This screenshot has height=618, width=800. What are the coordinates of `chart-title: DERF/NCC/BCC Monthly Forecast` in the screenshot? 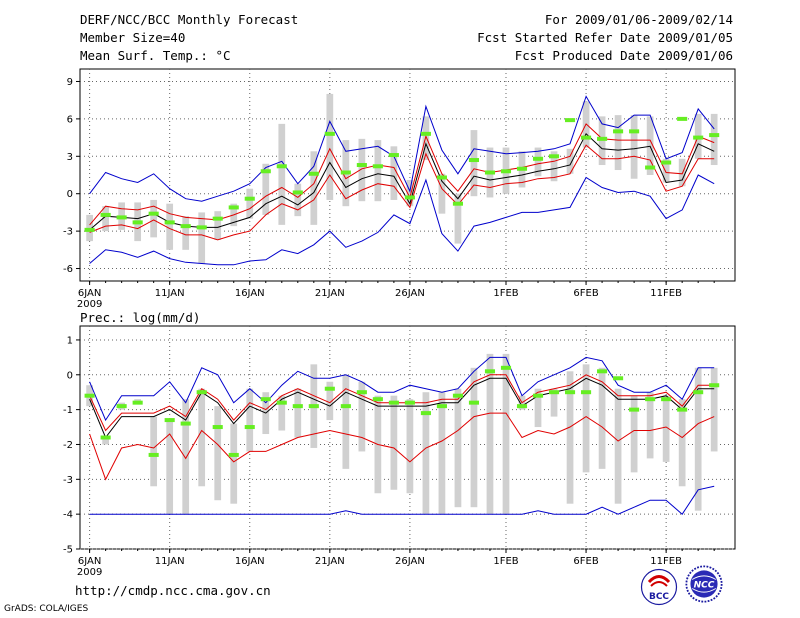 It's located at (189, 19).